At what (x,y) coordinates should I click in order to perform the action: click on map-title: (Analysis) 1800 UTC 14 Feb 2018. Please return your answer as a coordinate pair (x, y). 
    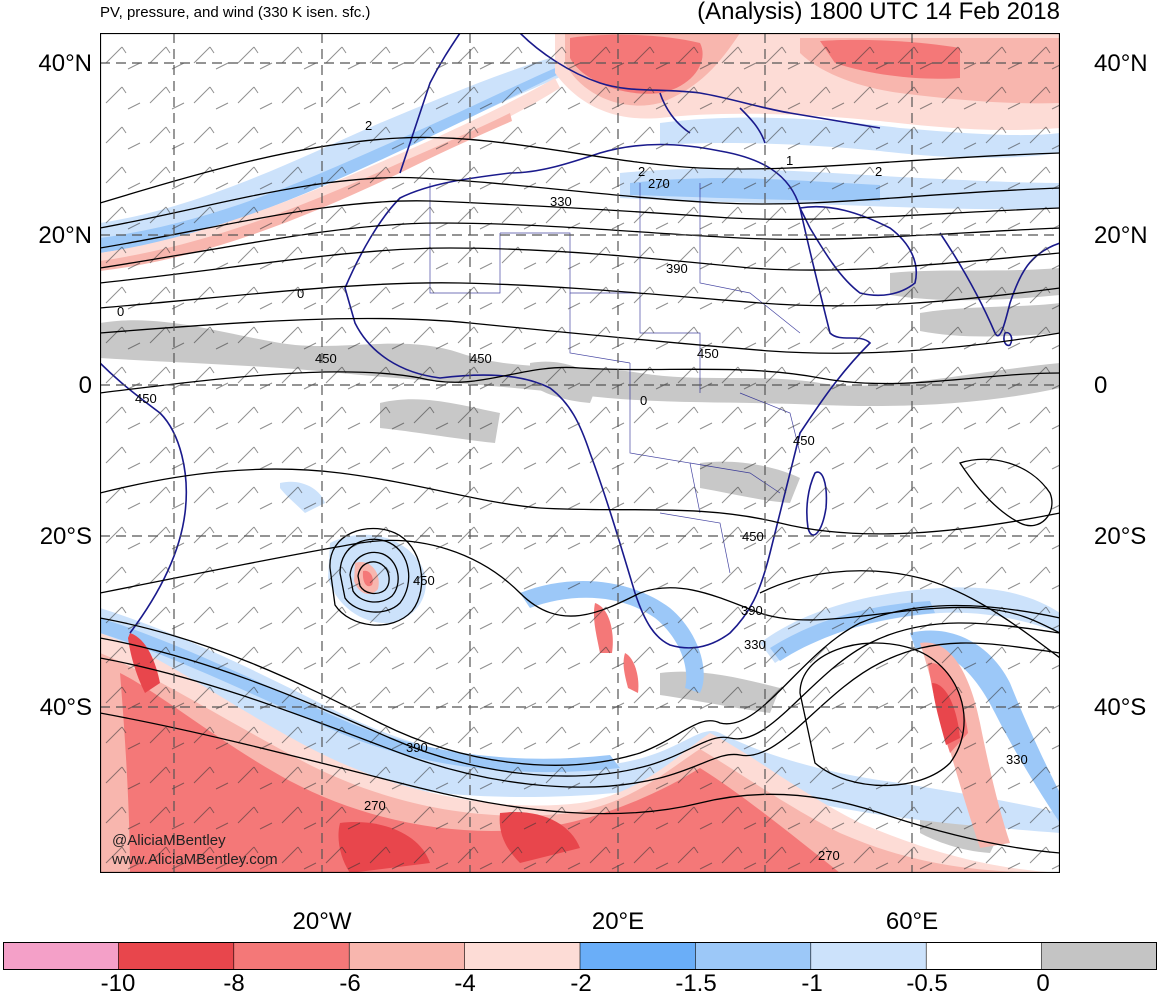
    Looking at the image, I should click on (878, 12).